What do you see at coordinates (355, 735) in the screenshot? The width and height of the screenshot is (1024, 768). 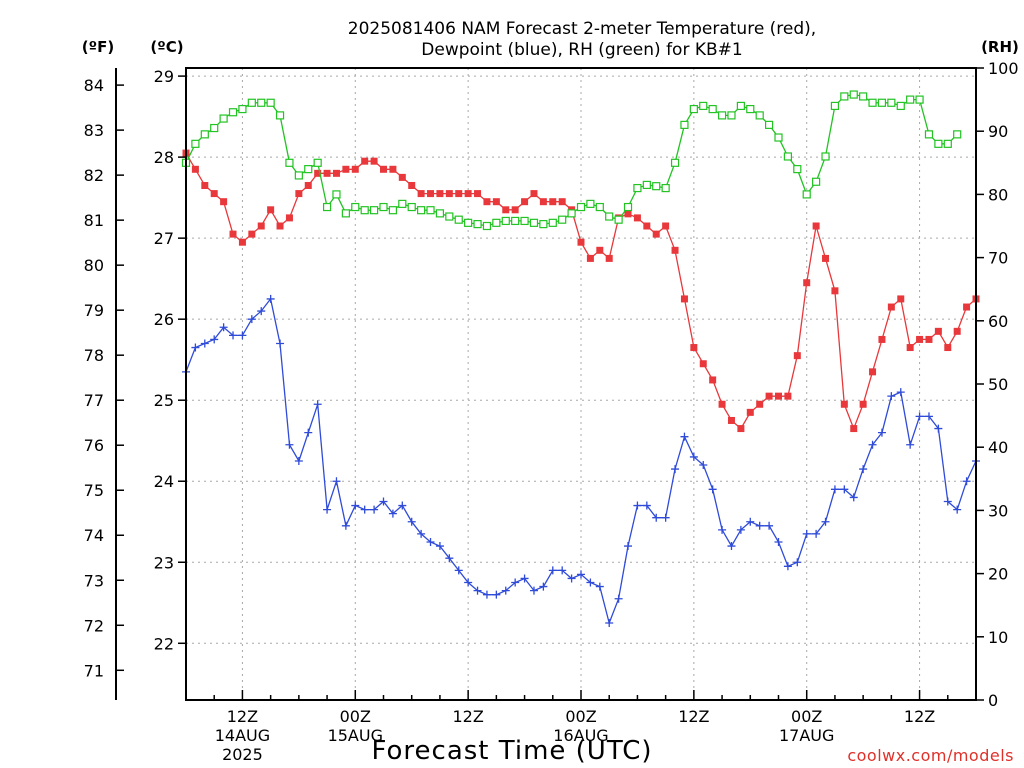 I see `x-date-label: 15AUG` at bounding box center [355, 735].